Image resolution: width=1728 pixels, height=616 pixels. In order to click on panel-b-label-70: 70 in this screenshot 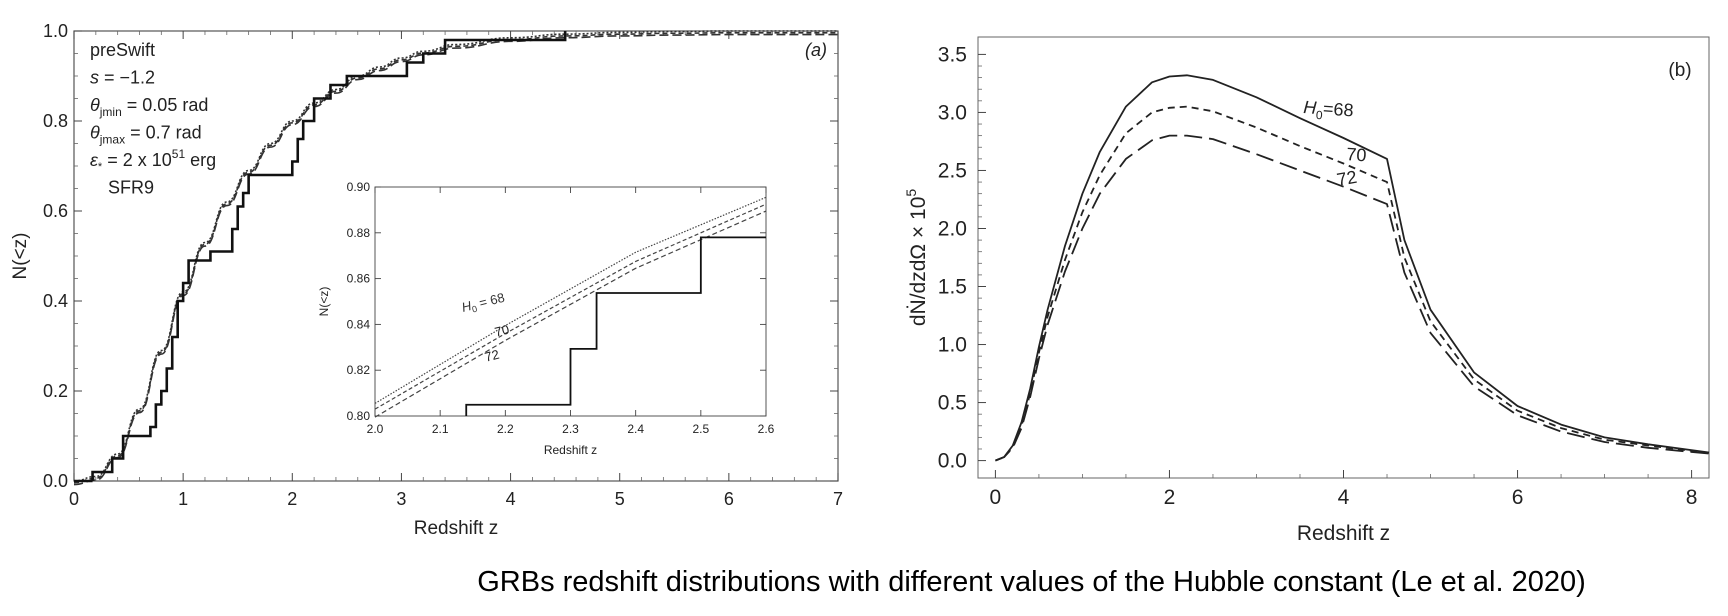, I will do `click(1356, 154)`.